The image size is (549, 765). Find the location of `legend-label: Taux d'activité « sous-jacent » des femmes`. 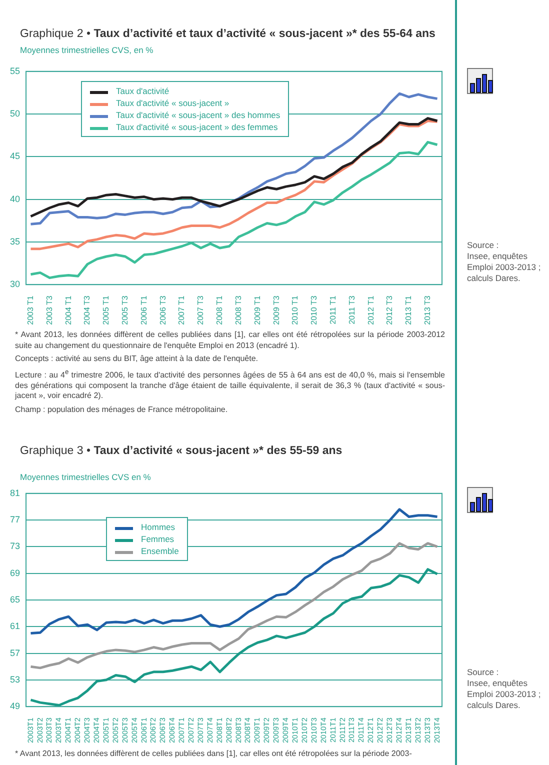

legend-label: Taux d'activité « sous-jacent » des femmes is located at coordinates (197, 127).